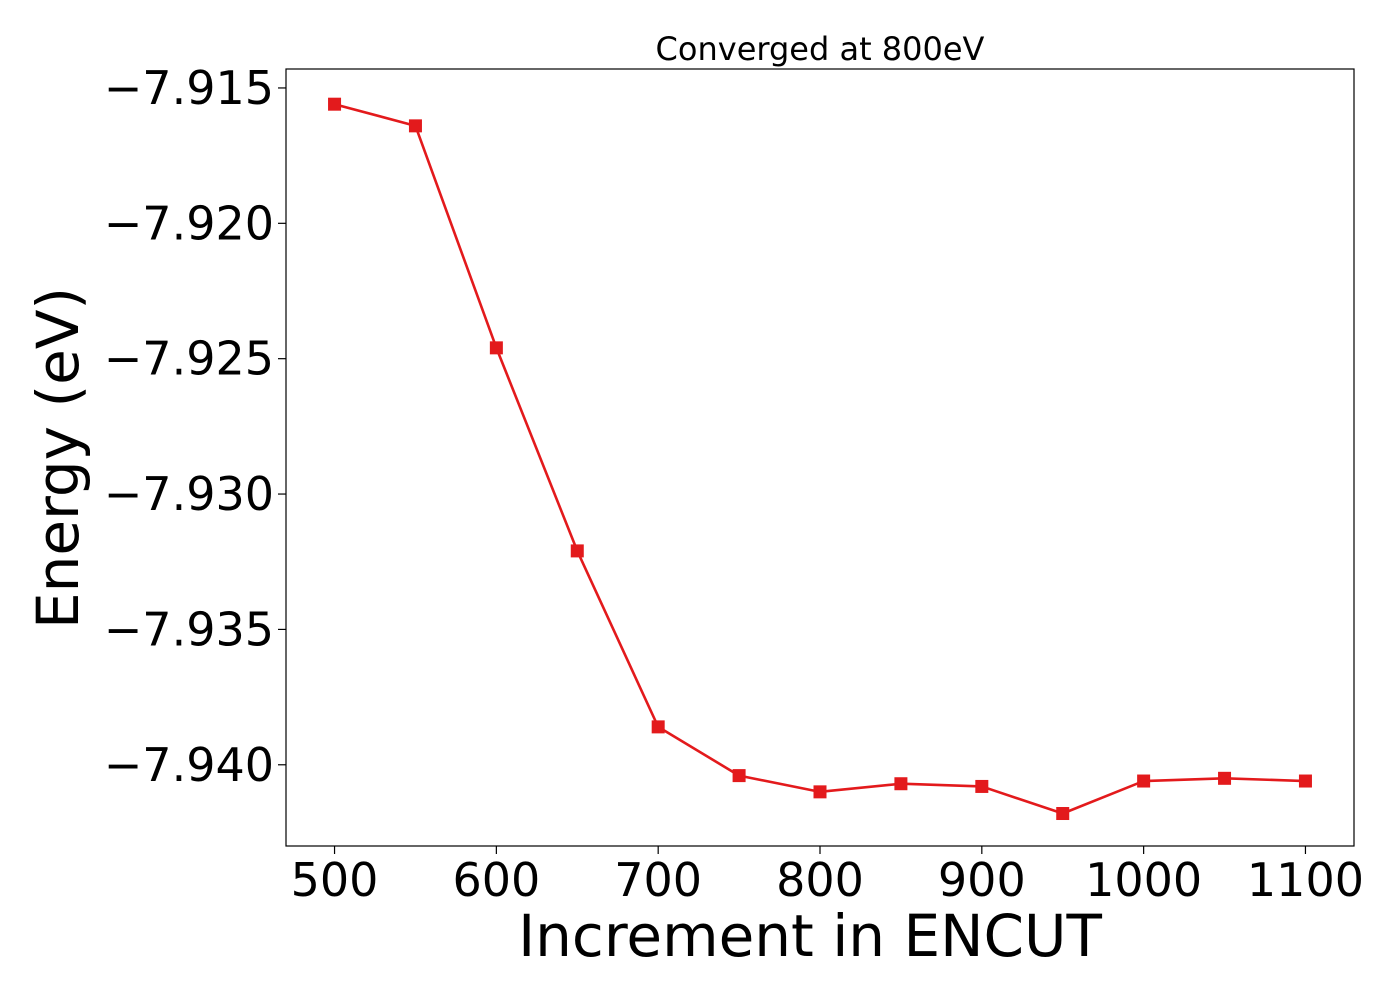 Image resolution: width=1400 pixels, height=1000 pixels. Describe the element at coordinates (335, 880) in the screenshot. I see `x-tick-label: 500` at that location.